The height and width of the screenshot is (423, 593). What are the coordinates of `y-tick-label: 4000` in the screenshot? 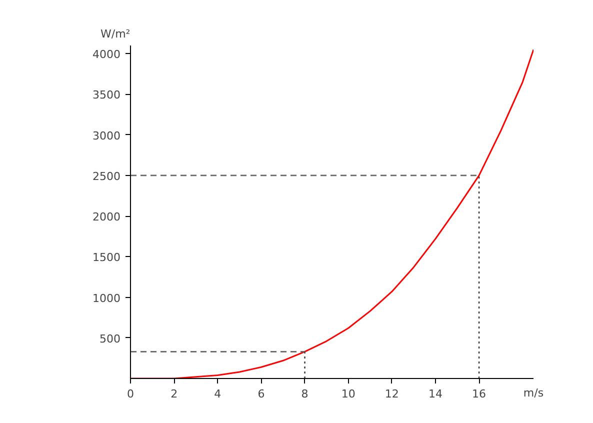 It's located at (106, 55).